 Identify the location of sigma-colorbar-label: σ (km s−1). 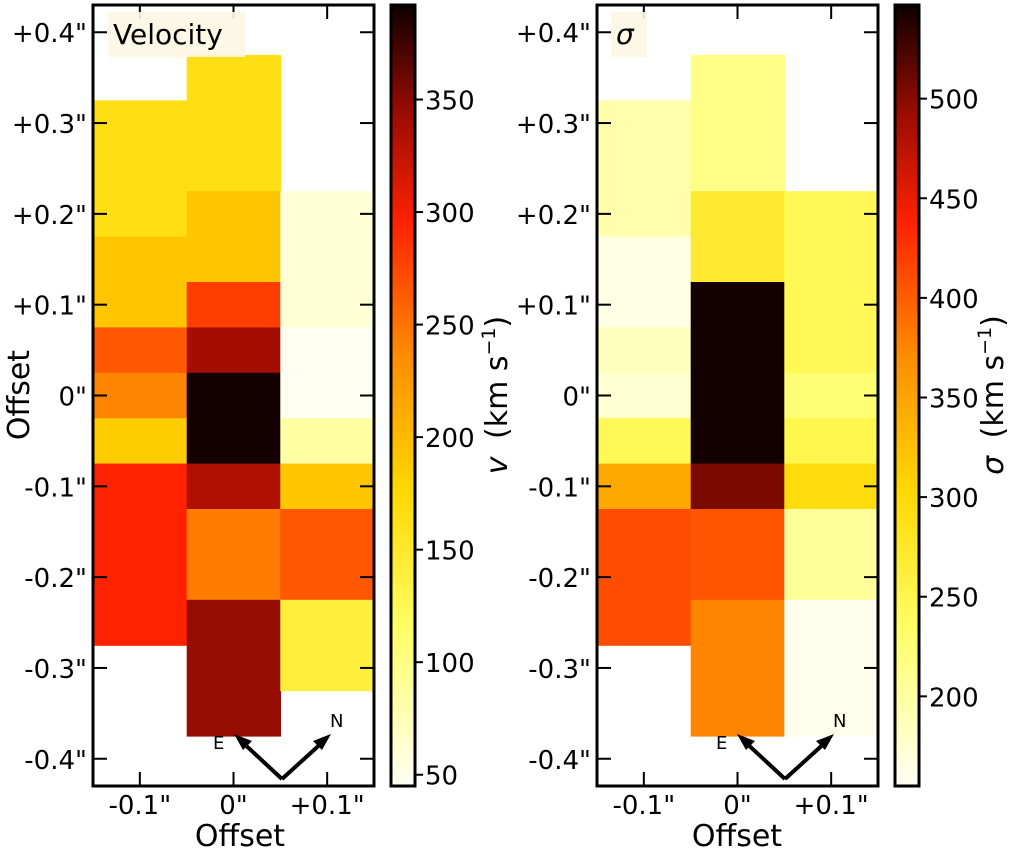
(992, 395).